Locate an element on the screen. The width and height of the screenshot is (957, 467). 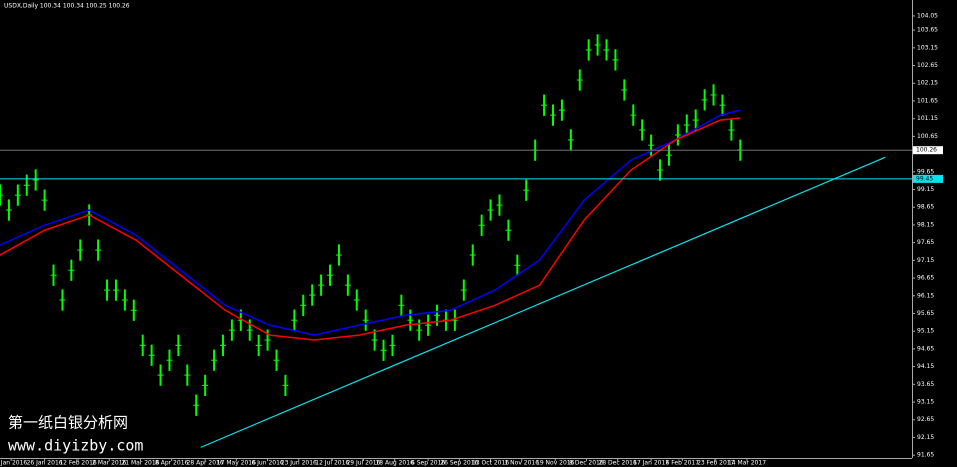
y-tick-label: 93.15 is located at coordinates (925, 402).